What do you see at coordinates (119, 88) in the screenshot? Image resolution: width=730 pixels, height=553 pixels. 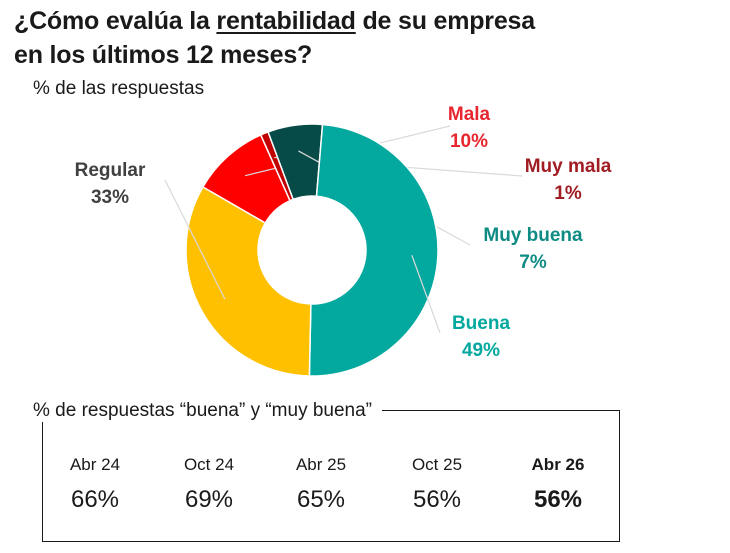 I see `chart-subtitle: % de las respuestas` at bounding box center [119, 88].